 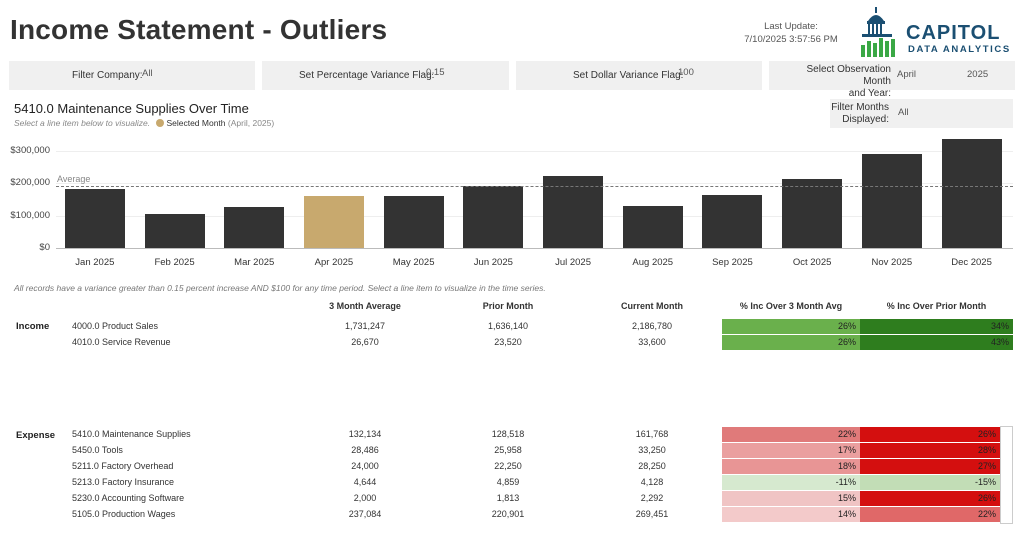 I want to click on chart-title-suffix: Over Time, so click(x=217, y=108).